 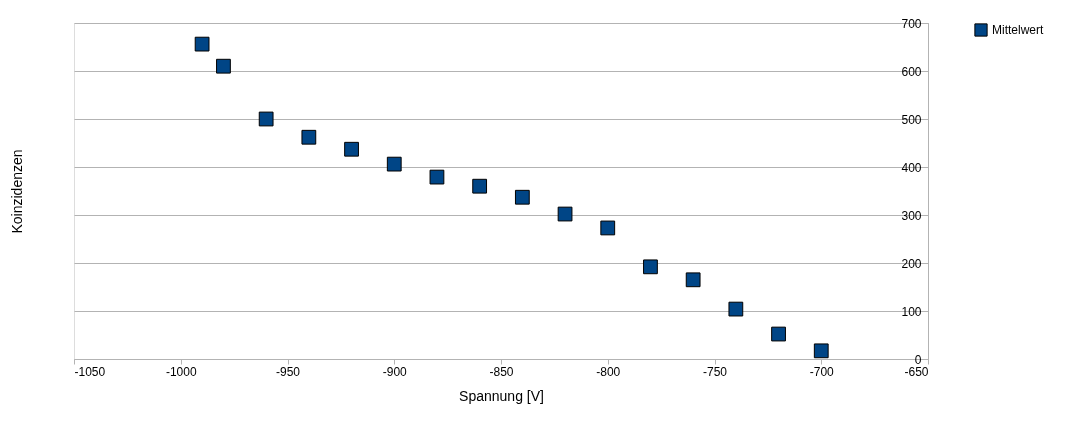 I want to click on y-tick-label: 700, so click(x=911, y=23).